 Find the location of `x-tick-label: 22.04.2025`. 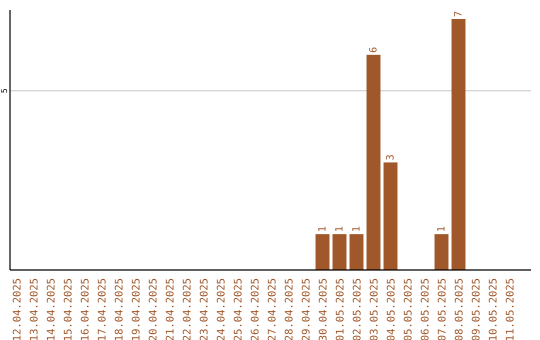

x-tick-label: 22.04.2025 is located at coordinates (188, 309).